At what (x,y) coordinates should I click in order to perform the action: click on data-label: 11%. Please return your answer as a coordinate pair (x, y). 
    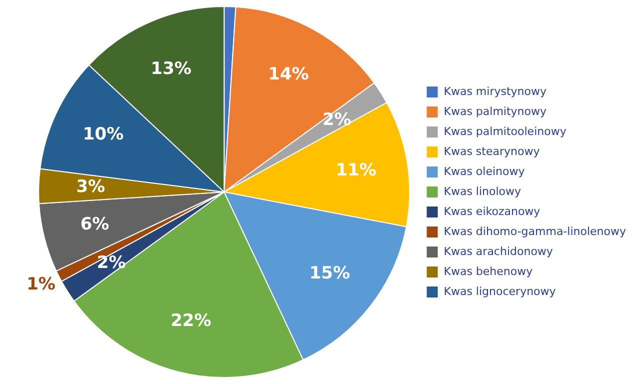
    Looking at the image, I should click on (356, 170).